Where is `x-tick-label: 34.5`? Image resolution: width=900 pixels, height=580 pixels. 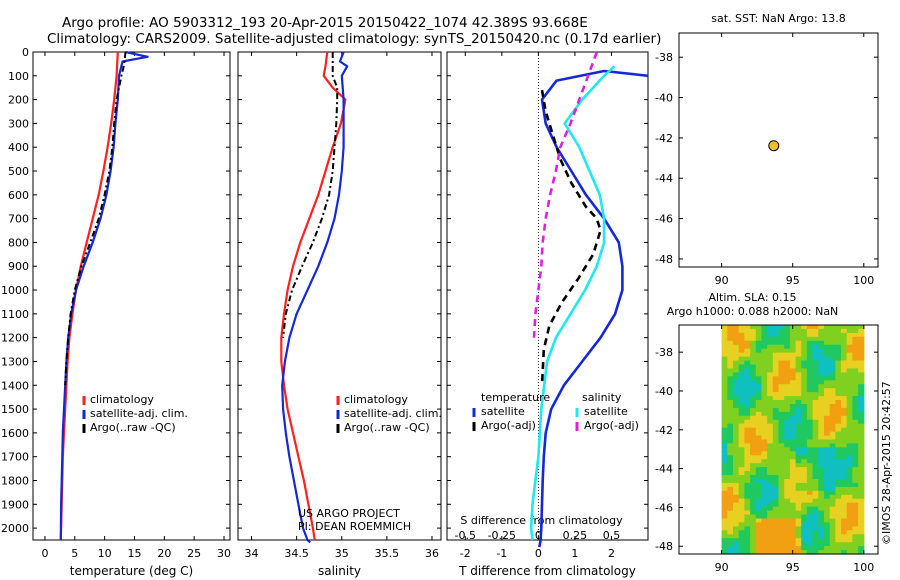 x-tick-label: 34.5 is located at coordinates (296, 553).